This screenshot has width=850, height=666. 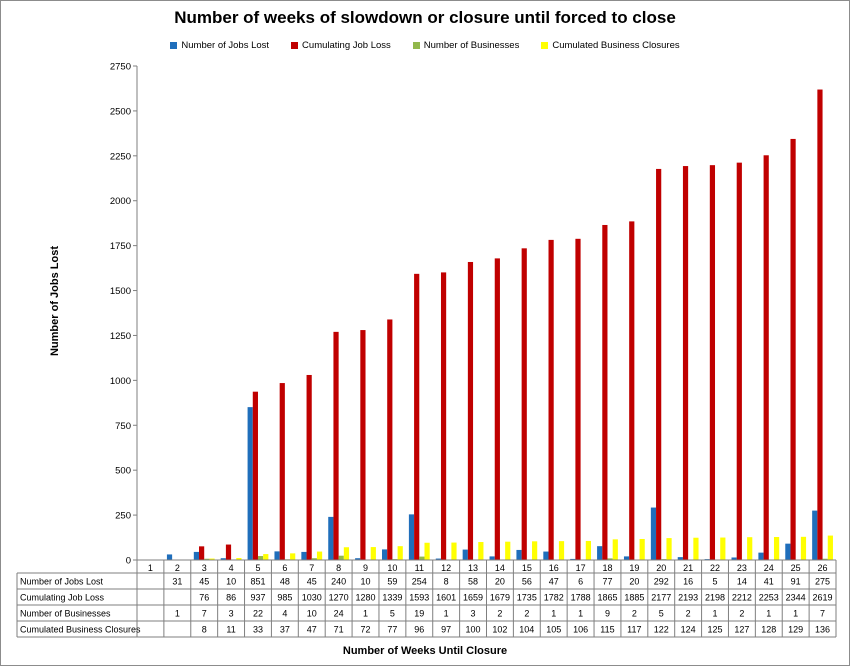 What do you see at coordinates (607, 614) in the screenshot?
I see `table-cell-value: 9` at bounding box center [607, 614].